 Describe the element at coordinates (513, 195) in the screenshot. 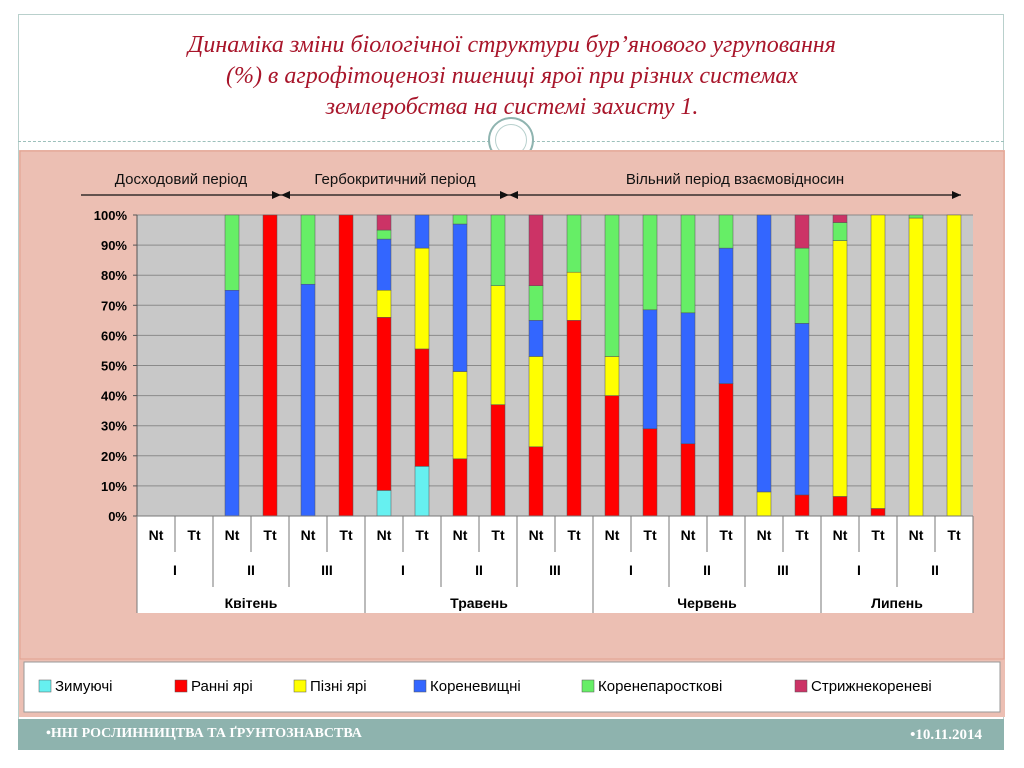

I see `period-arrow-head-left` at that location.